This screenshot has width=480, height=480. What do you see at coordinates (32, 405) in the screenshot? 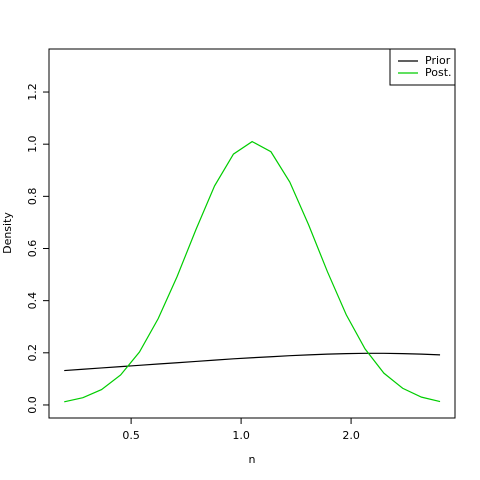
I see `y-tick-label: 0.0` at bounding box center [32, 405].